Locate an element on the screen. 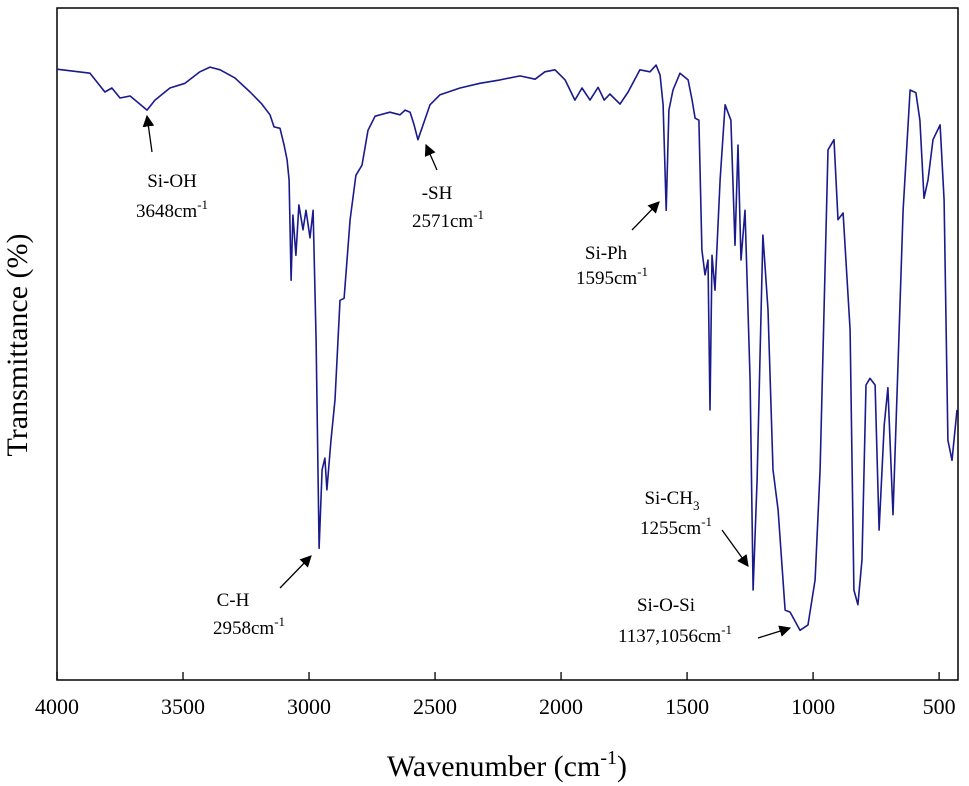 Image resolution: width=969 pixels, height=786 pixels. x-label-superscript: -1 is located at coordinates (608, 758).